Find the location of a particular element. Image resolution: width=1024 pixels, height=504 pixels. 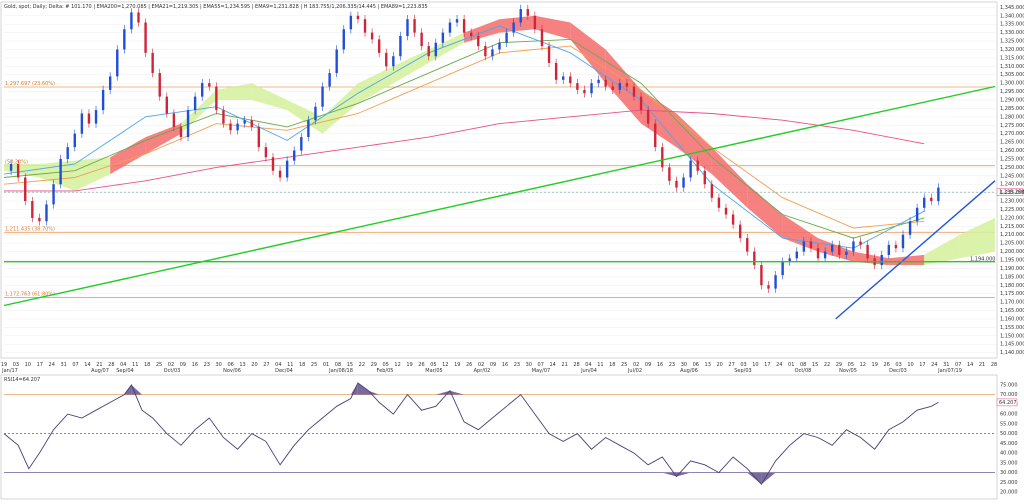

price-tick-label: 1,270.000 is located at coordinates (1012, 134).